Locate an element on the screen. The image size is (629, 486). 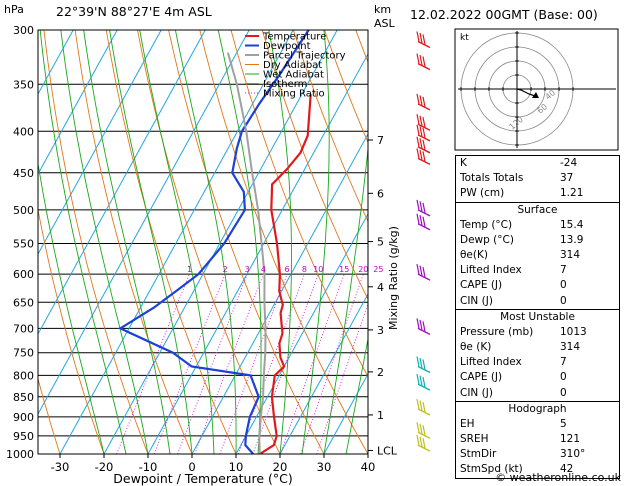
pressure-tick-label: 900 is located at coordinates (23, 417).